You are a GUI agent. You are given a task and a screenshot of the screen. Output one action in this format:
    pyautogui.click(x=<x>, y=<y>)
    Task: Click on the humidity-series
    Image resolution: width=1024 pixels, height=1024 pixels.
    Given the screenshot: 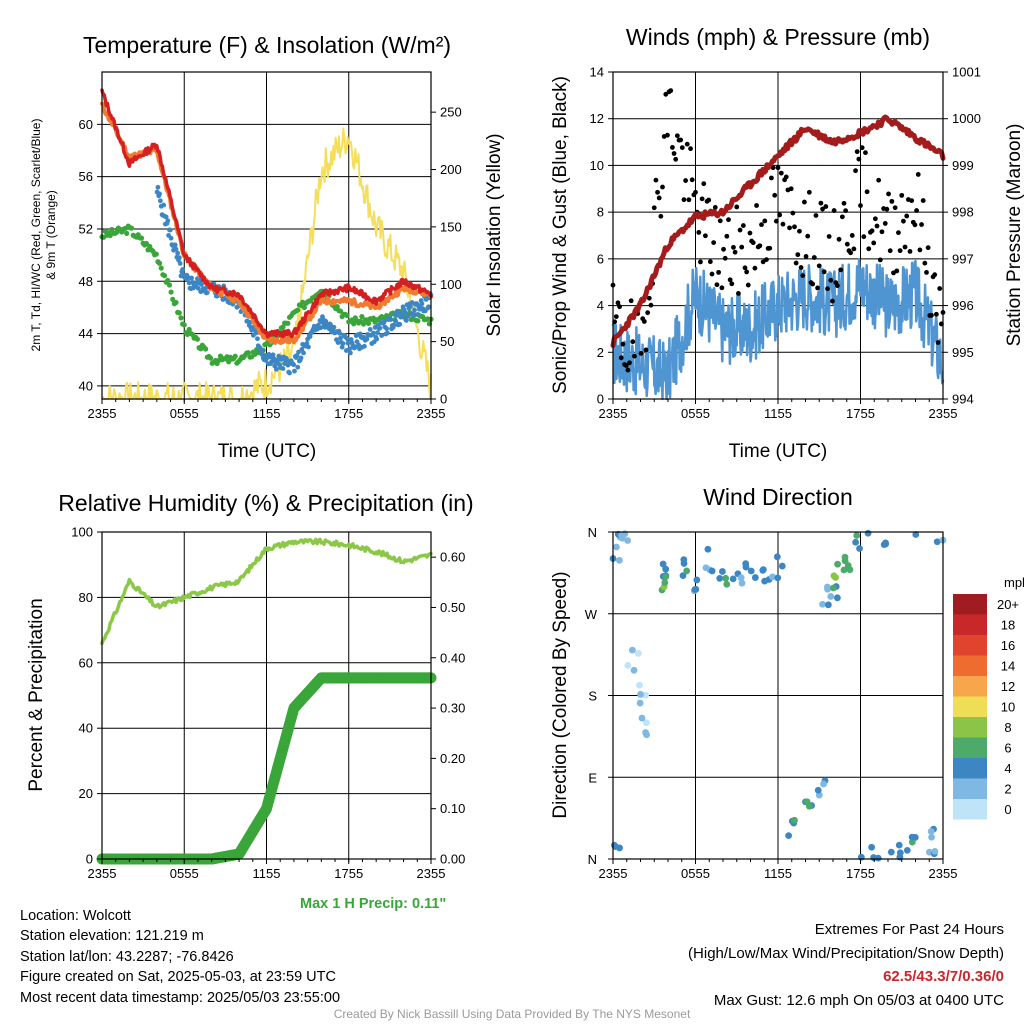 What is the action you would take?
    pyautogui.click(x=266, y=701)
    